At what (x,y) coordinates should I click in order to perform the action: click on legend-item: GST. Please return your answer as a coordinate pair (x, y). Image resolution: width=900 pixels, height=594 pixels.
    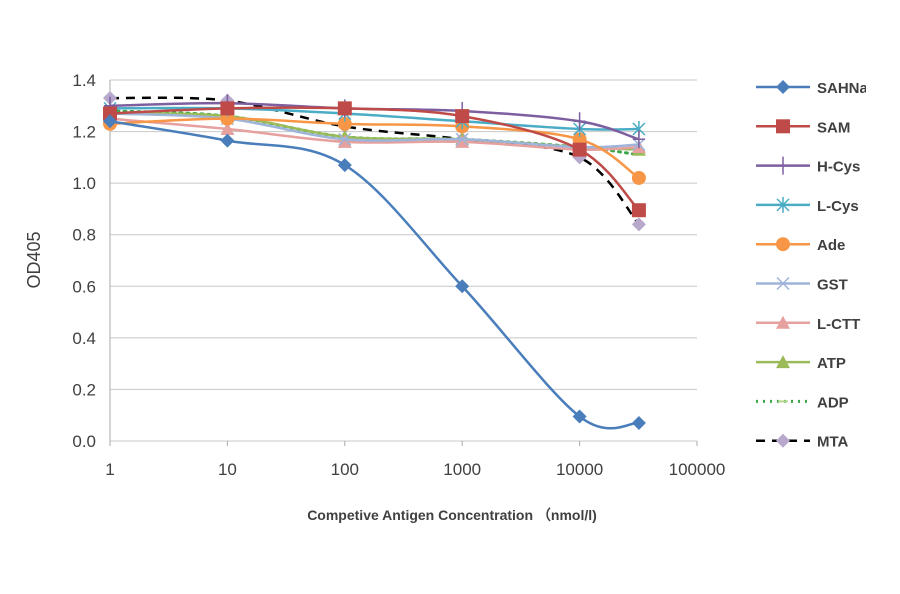
    Looking at the image, I should click on (802, 285).